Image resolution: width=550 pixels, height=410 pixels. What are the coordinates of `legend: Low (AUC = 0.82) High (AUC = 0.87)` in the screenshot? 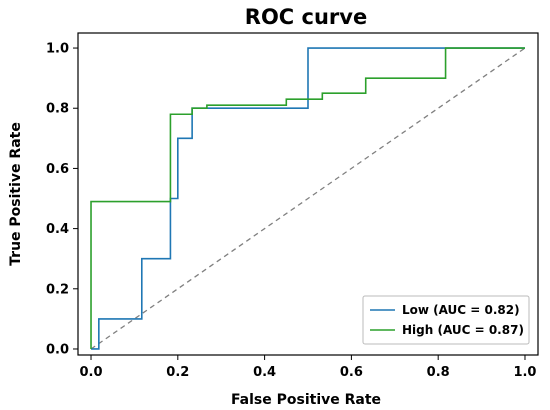 It's located at (446, 320).